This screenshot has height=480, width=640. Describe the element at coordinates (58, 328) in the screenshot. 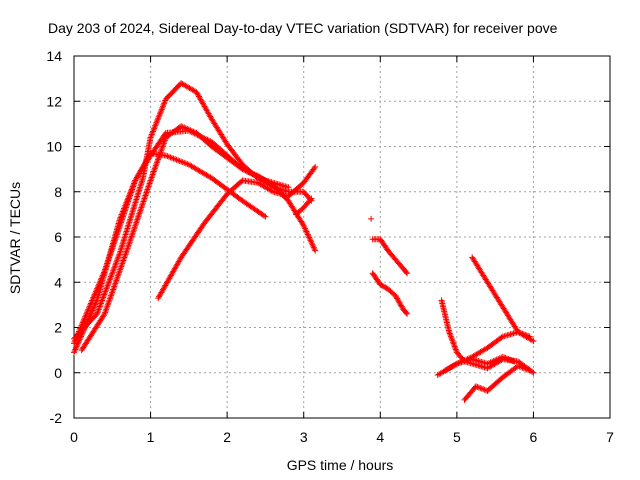

I see `y-tick-label: 2` at that location.